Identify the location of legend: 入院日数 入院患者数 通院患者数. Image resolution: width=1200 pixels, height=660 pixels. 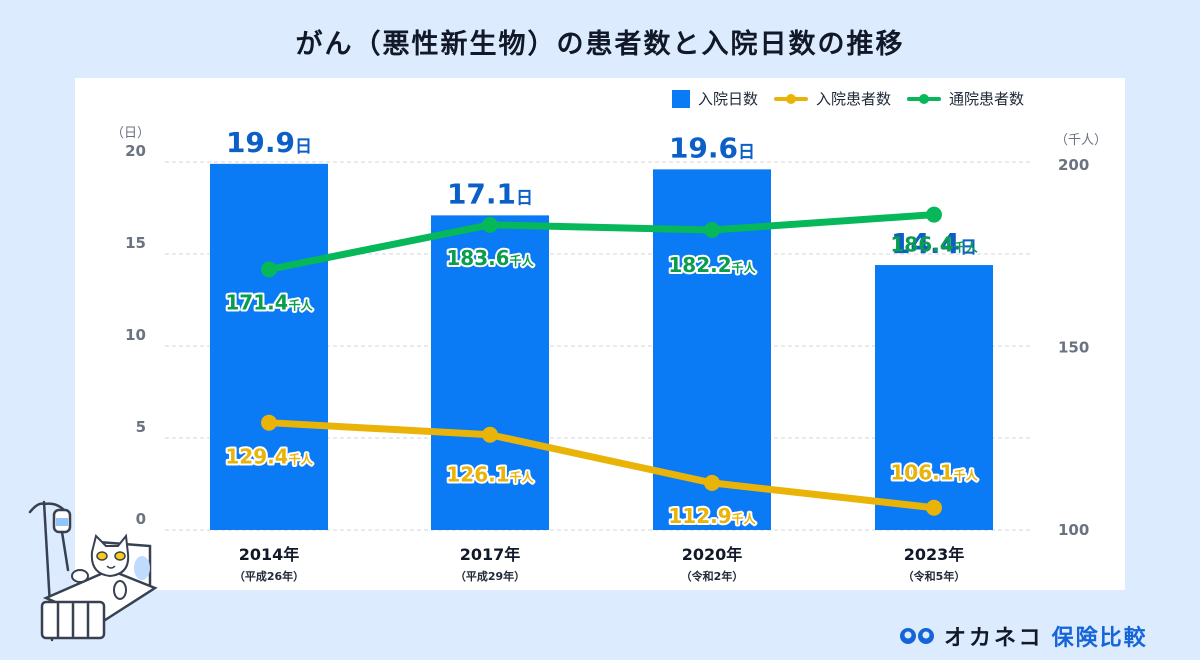
(851, 98).